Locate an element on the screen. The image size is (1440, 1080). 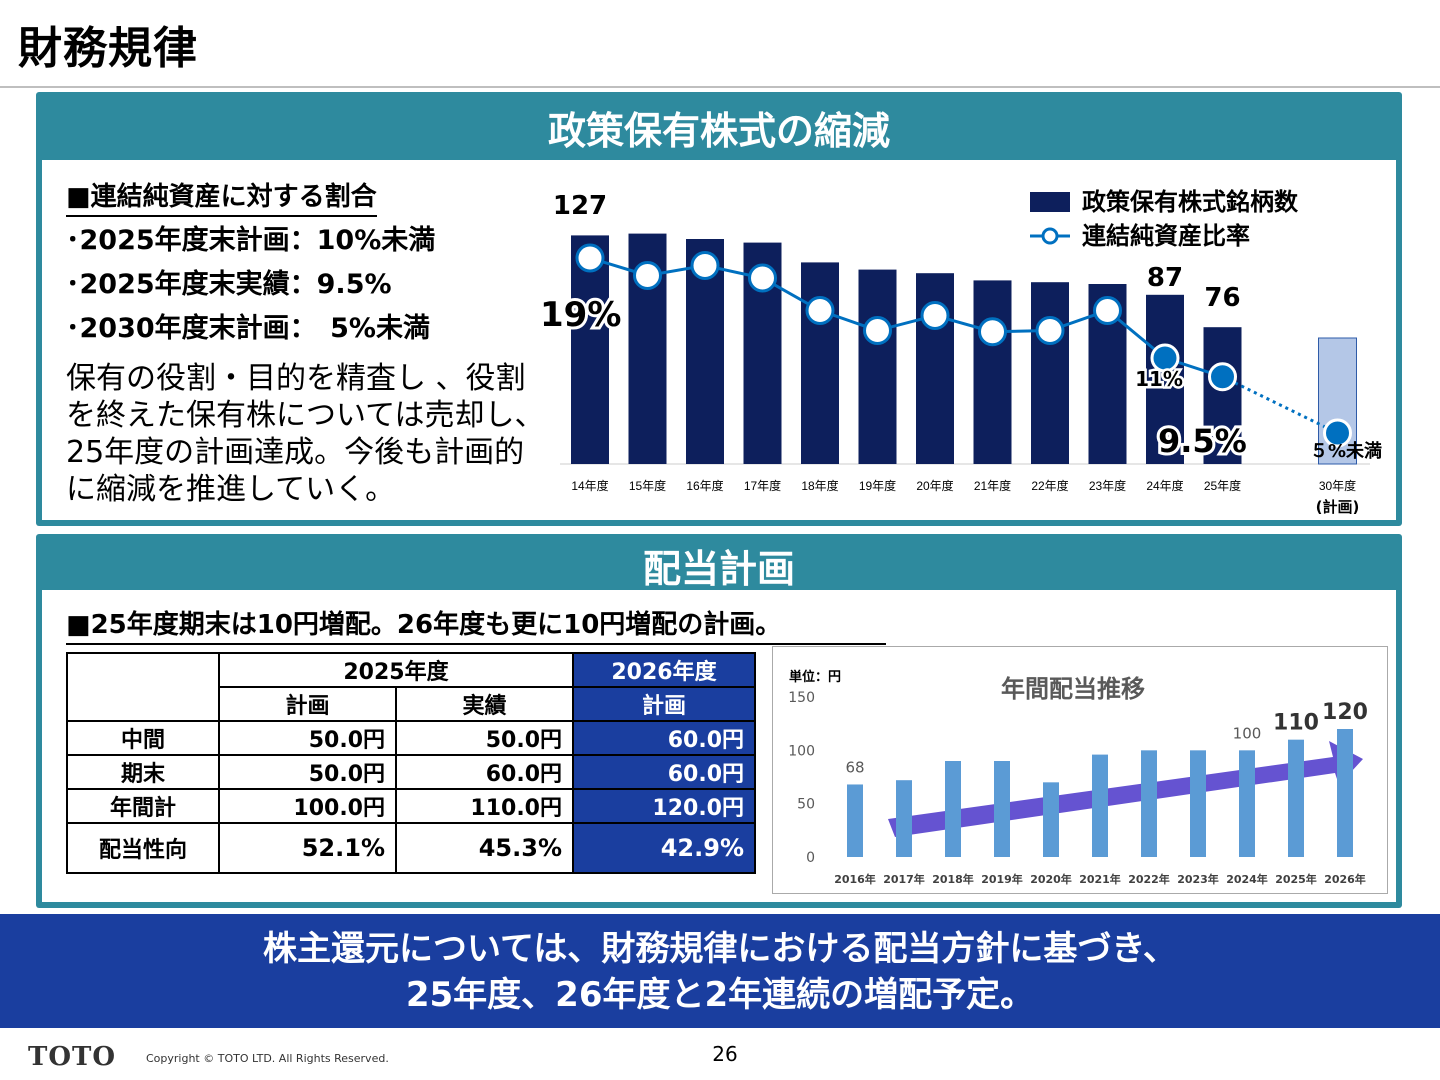
x-tick-label: 16年度 is located at coordinates (704, 485).